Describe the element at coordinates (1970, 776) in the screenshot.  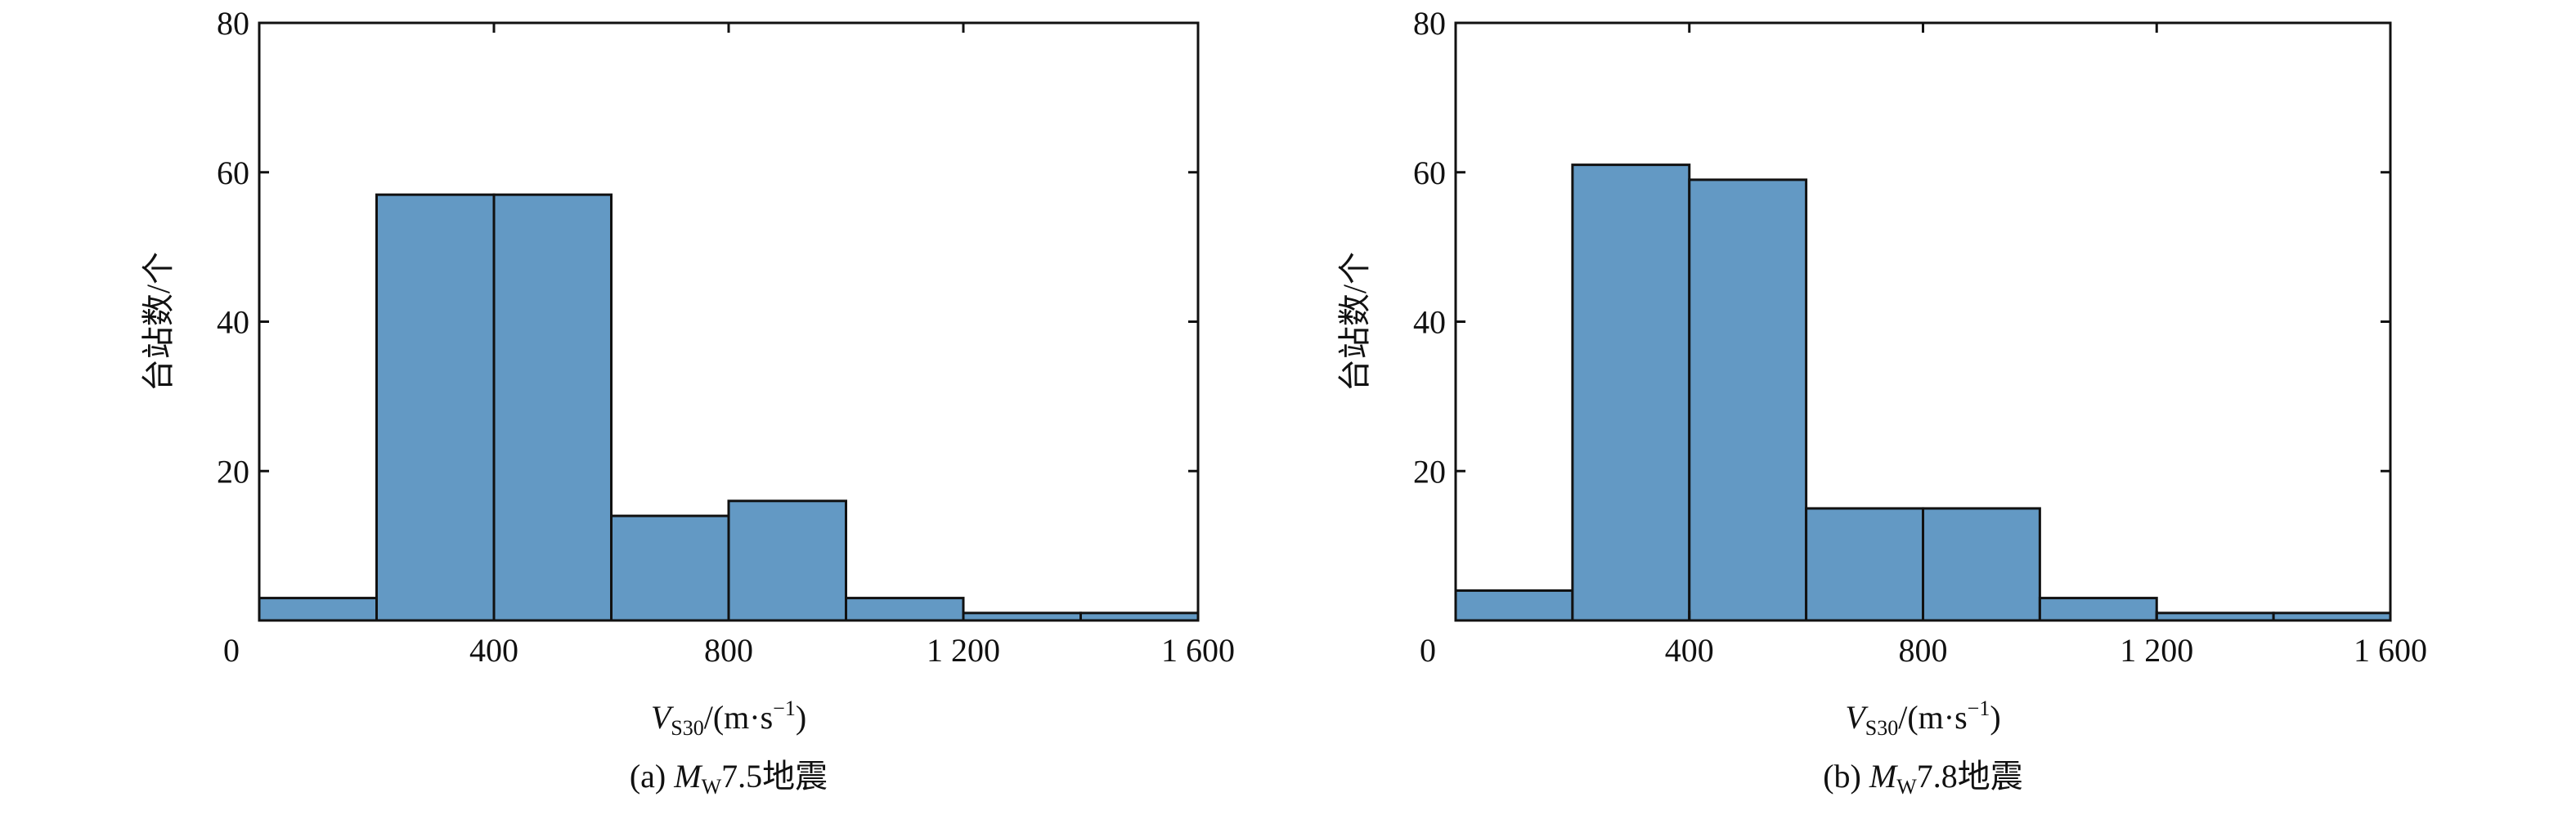
I see `caption-rest: 7.8地震` at that location.